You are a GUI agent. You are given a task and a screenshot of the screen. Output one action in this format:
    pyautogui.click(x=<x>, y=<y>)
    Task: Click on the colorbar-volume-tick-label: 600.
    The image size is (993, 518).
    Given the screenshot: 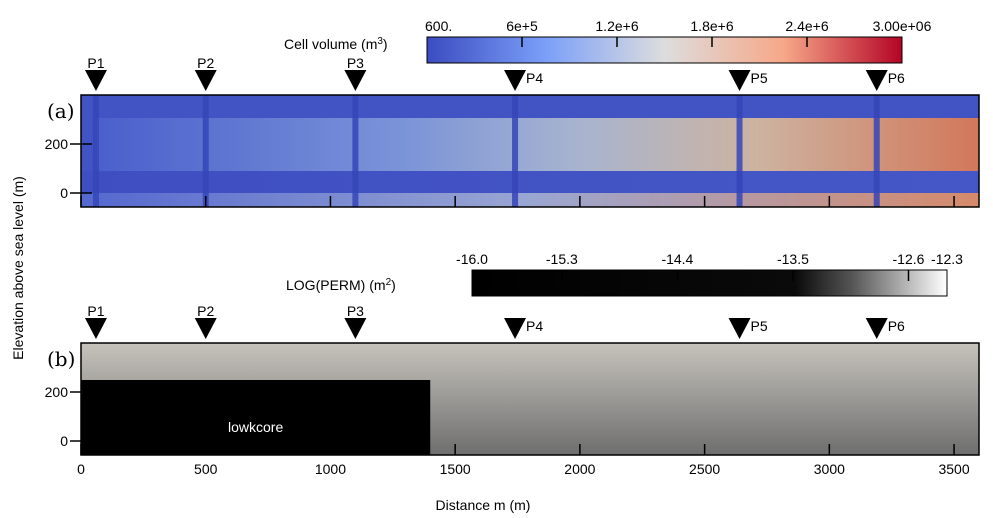 What is the action you would take?
    pyautogui.click(x=438, y=26)
    